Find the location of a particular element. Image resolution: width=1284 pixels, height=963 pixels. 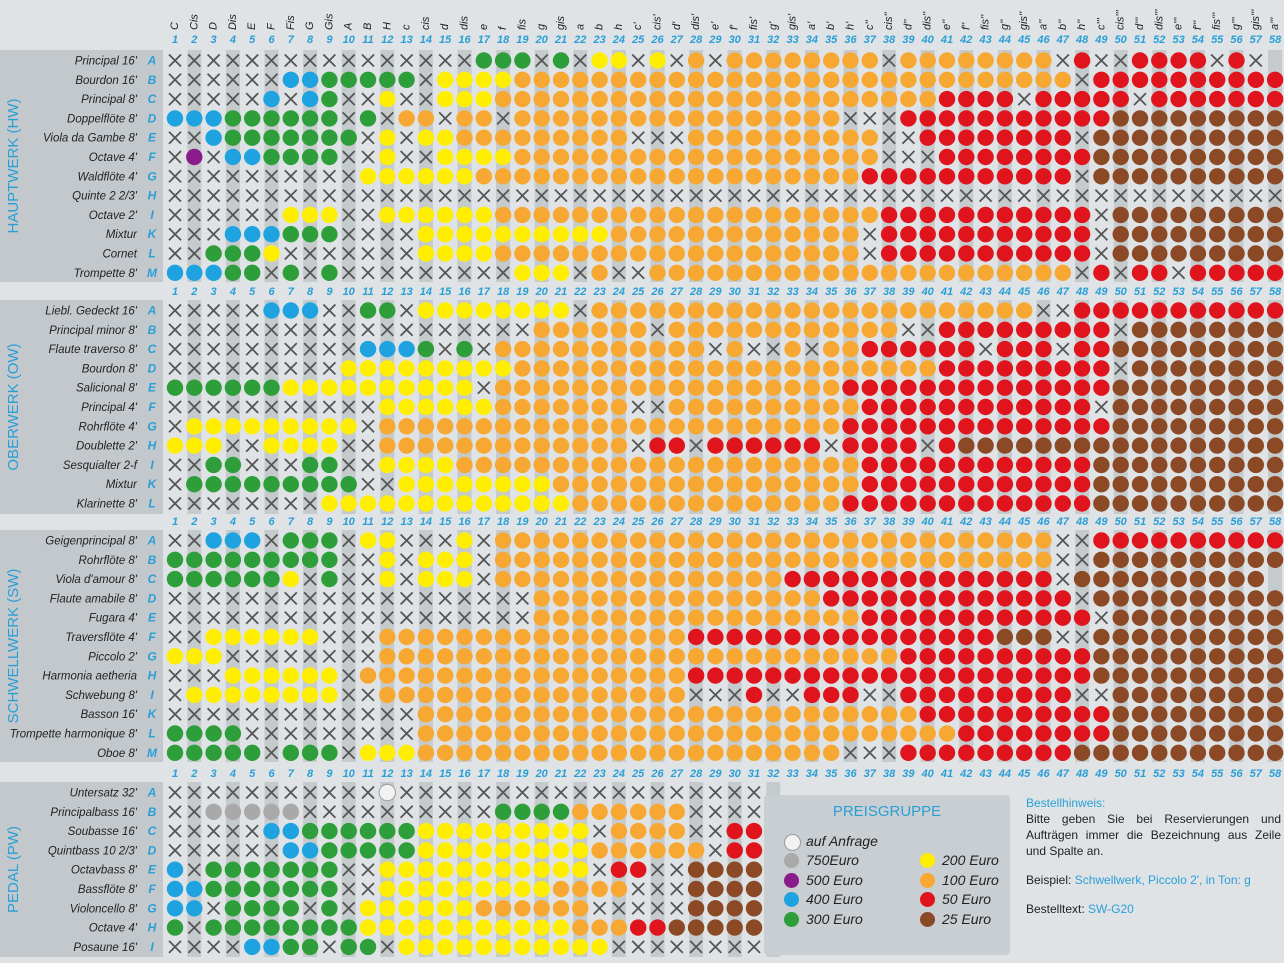

tone-label: g' is located at coordinates (773, 25).